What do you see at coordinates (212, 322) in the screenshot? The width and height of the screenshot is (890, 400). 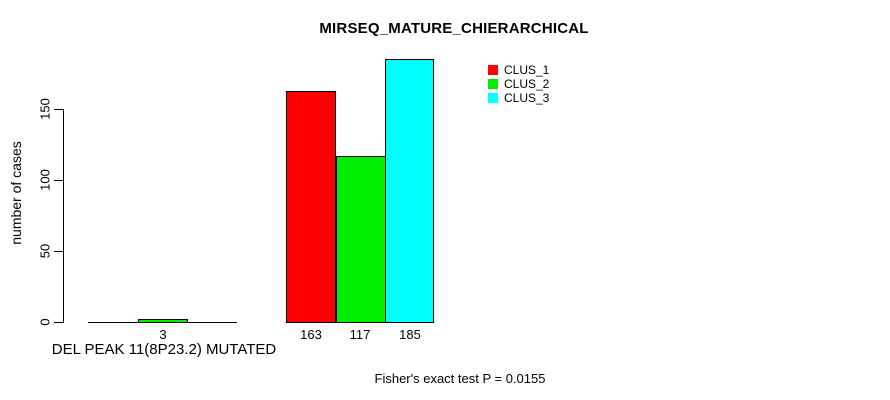 I see `bar-group1-clus3` at bounding box center [212, 322].